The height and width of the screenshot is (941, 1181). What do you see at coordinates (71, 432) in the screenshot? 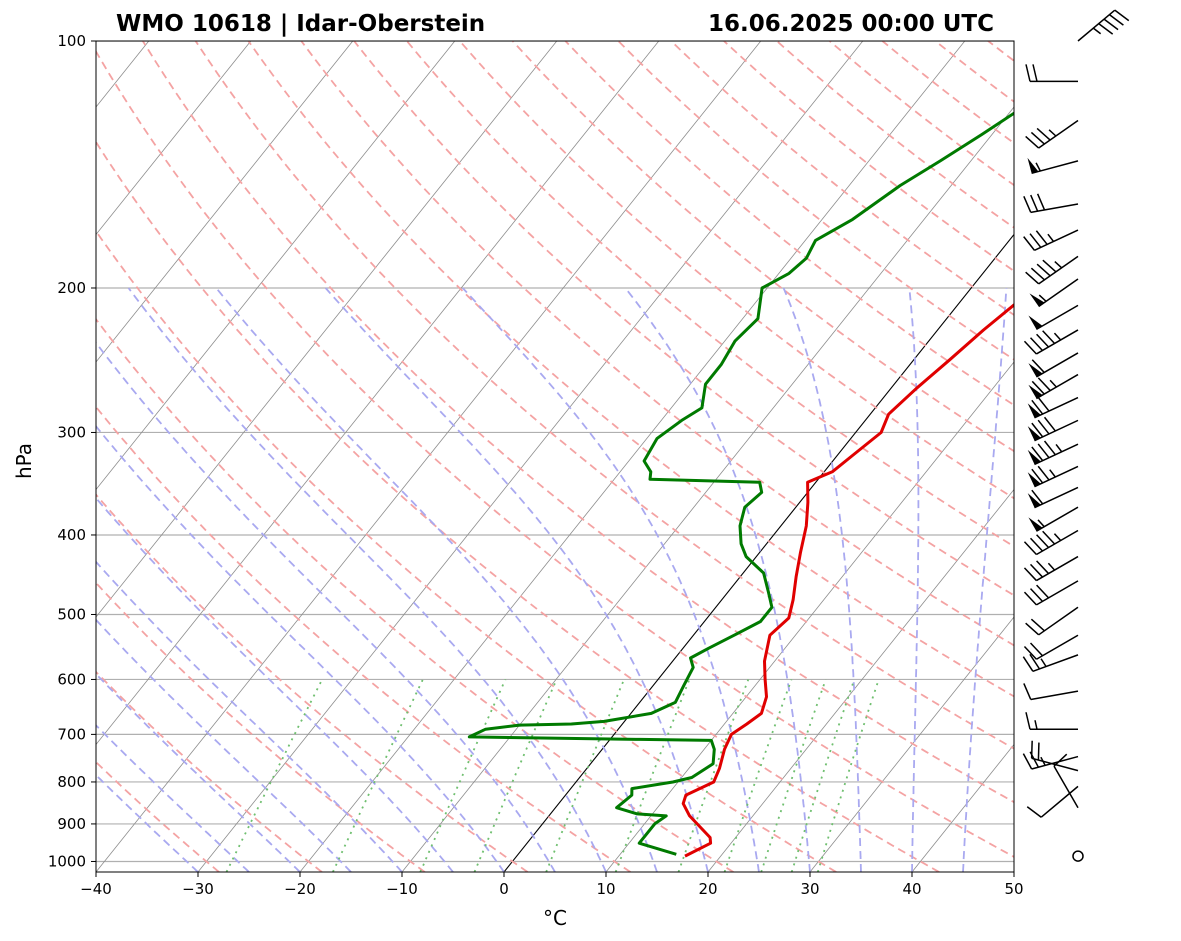
I see `y-tick-label: 300` at bounding box center [71, 432].